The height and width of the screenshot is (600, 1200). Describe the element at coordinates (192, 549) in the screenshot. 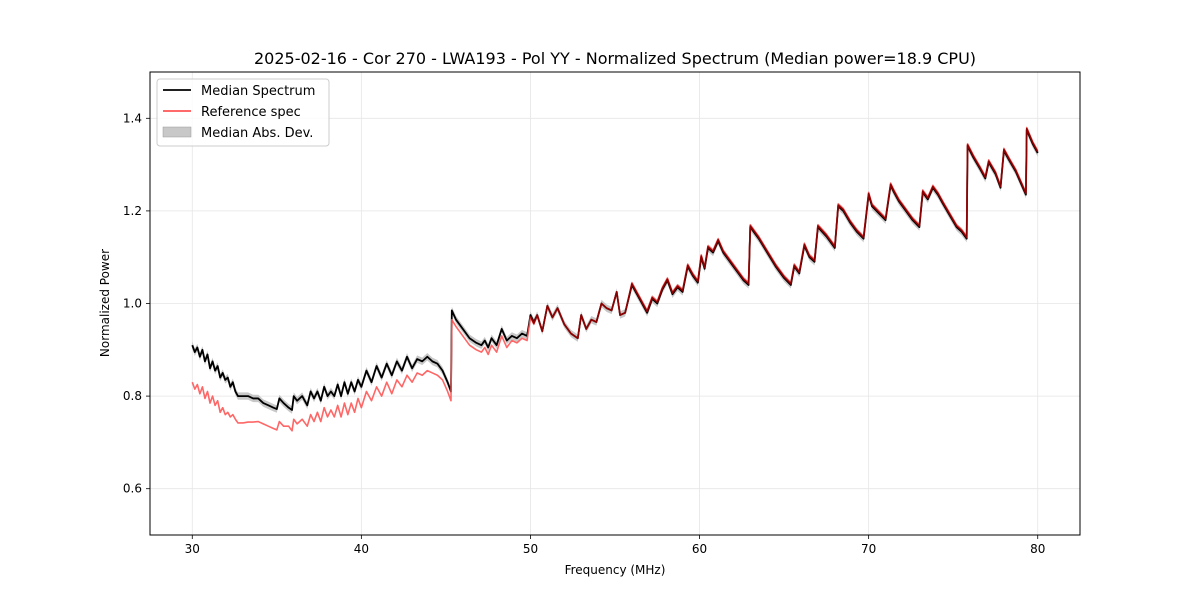

I see `x-tick-label: 30` at that location.